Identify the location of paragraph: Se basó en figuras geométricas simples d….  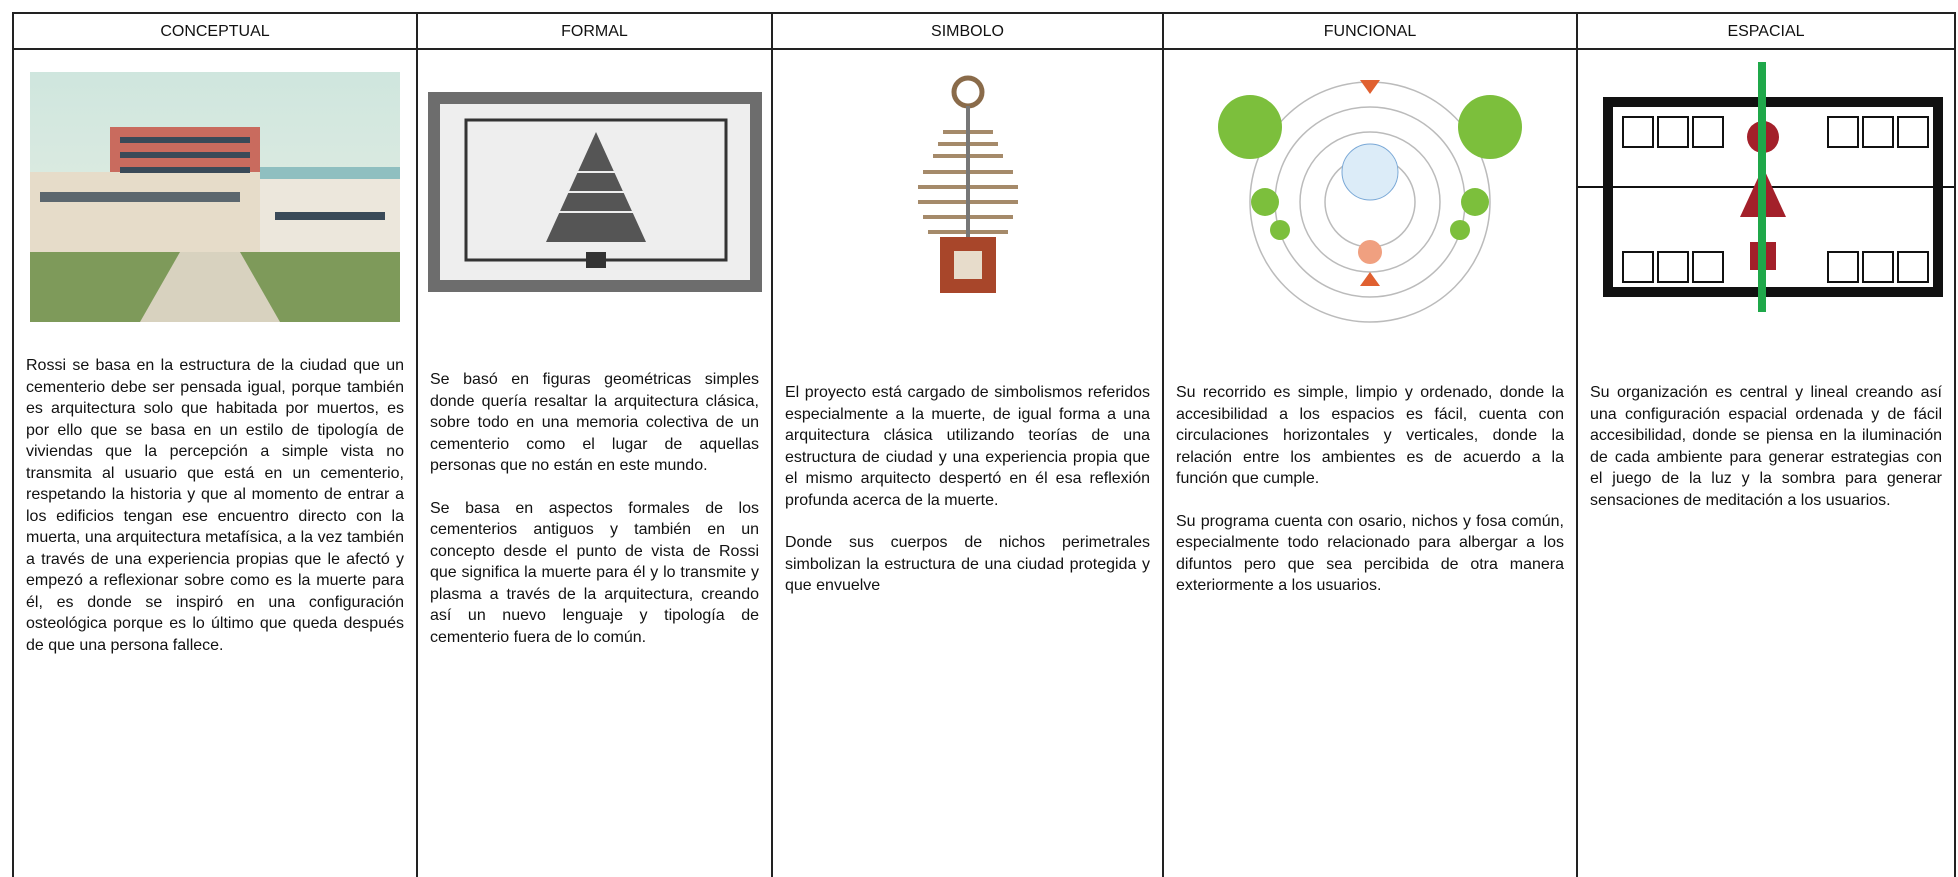
(594, 422).